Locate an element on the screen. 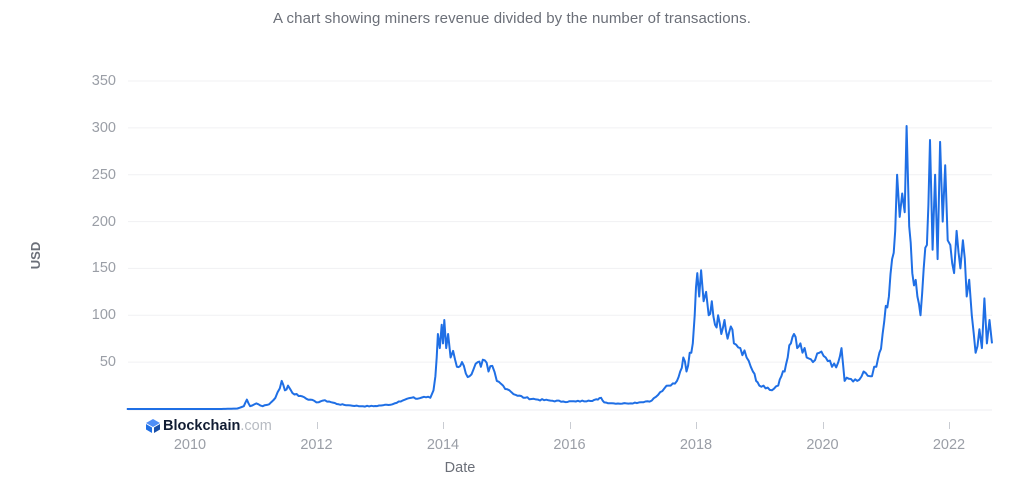  y-tick-label: 200 is located at coordinates (103, 221).